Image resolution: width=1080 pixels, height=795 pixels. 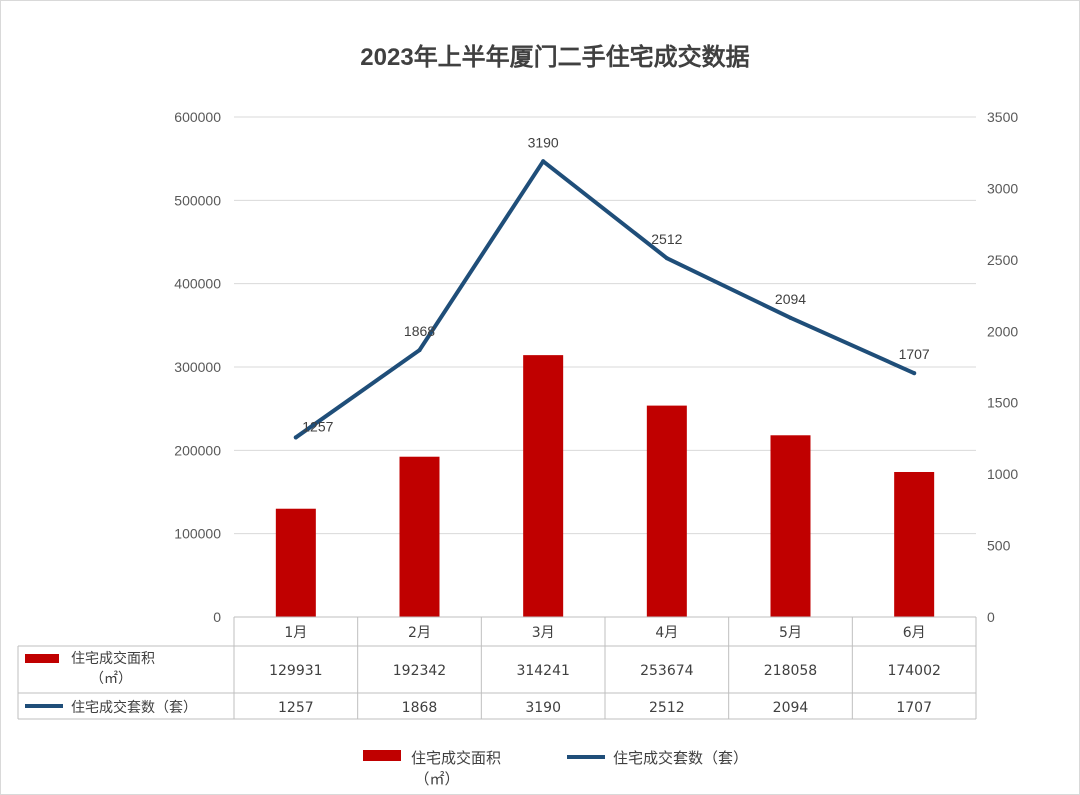 What do you see at coordinates (667, 708) in the screenshot?
I see `table-cell-count: 2512` at bounding box center [667, 708].